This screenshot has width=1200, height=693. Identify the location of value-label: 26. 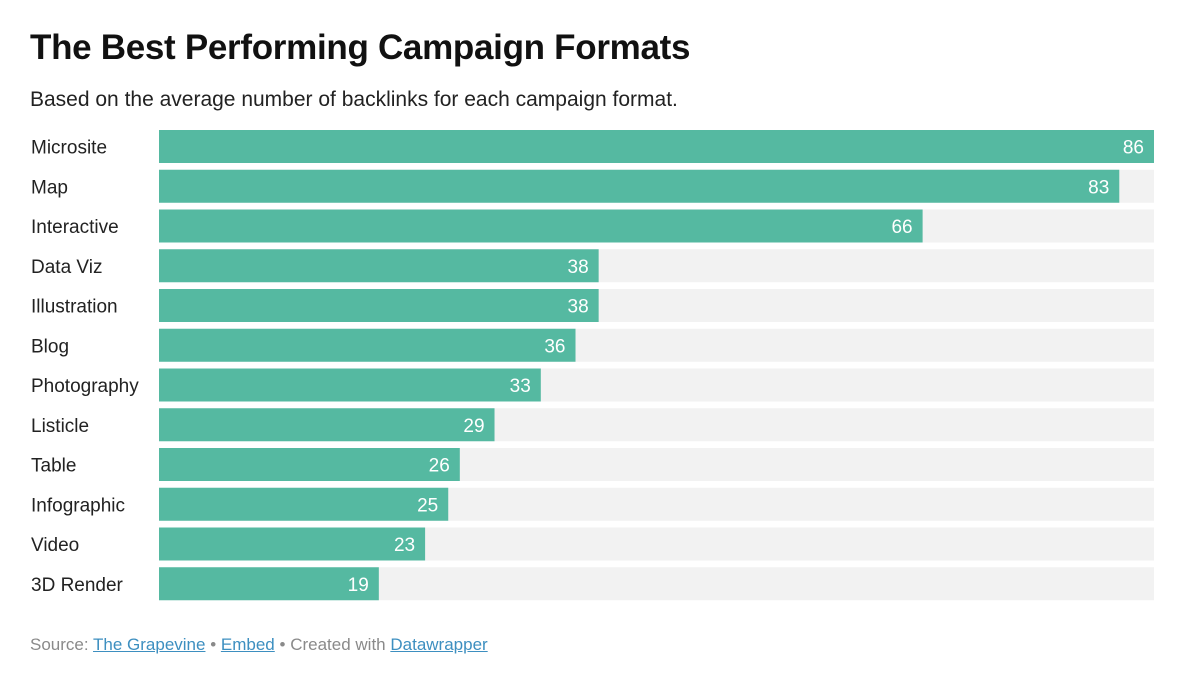
(439, 466).